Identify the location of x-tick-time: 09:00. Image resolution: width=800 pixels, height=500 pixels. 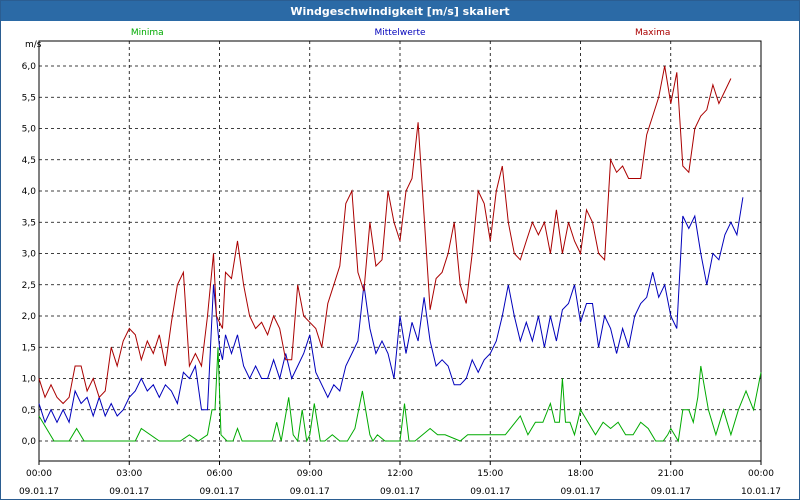
(310, 474).